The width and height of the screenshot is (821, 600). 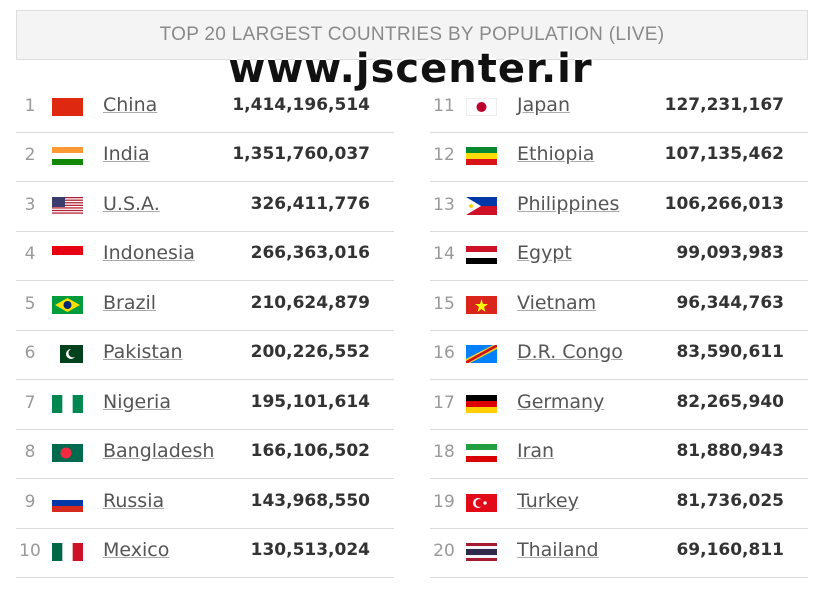 What do you see at coordinates (301, 105) in the screenshot?
I see `population: 1,414,196,514` at bounding box center [301, 105].